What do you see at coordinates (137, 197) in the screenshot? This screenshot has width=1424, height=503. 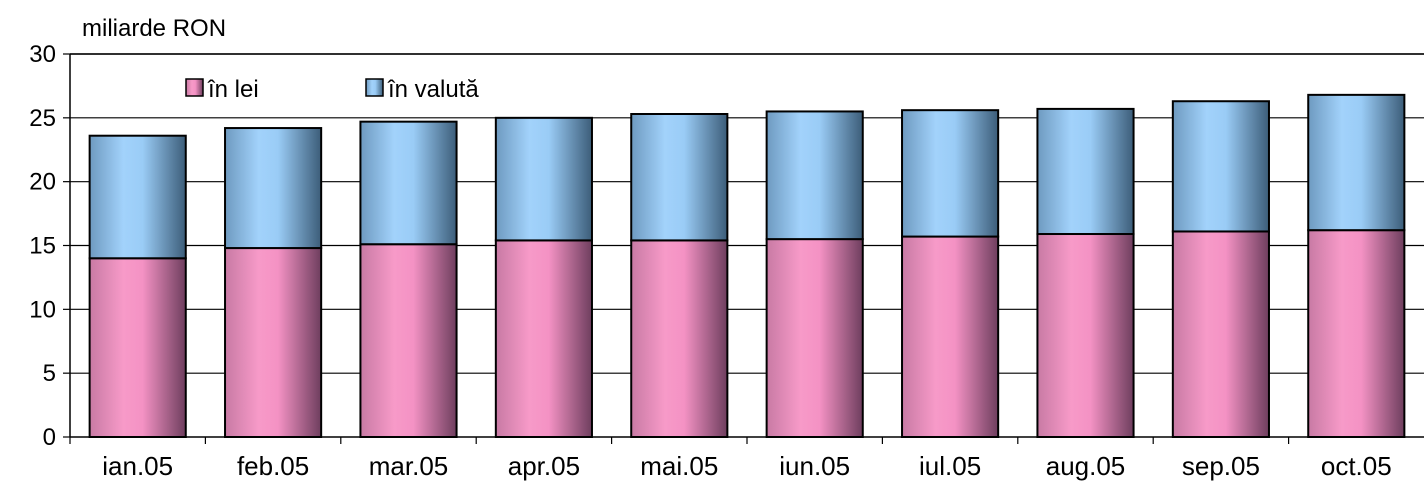 I see `bar-segment-valuta-ian.05` at bounding box center [137, 197].